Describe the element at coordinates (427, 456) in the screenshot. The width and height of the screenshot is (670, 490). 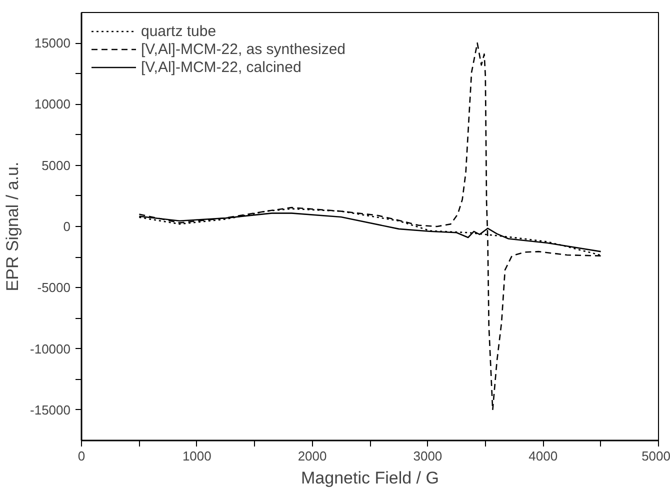
I see `x-tick-label: 3000` at that location.